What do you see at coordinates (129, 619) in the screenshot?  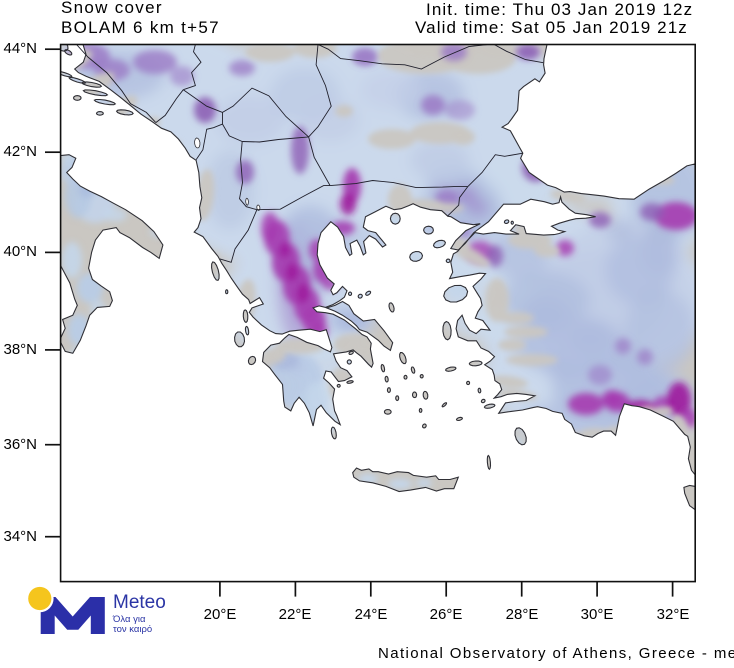 I see `svg-text: Όλα για` at bounding box center [129, 619].